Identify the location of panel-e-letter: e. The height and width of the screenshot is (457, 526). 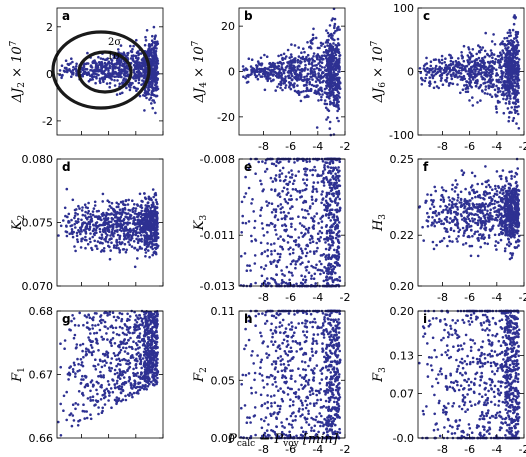
(248, 167).